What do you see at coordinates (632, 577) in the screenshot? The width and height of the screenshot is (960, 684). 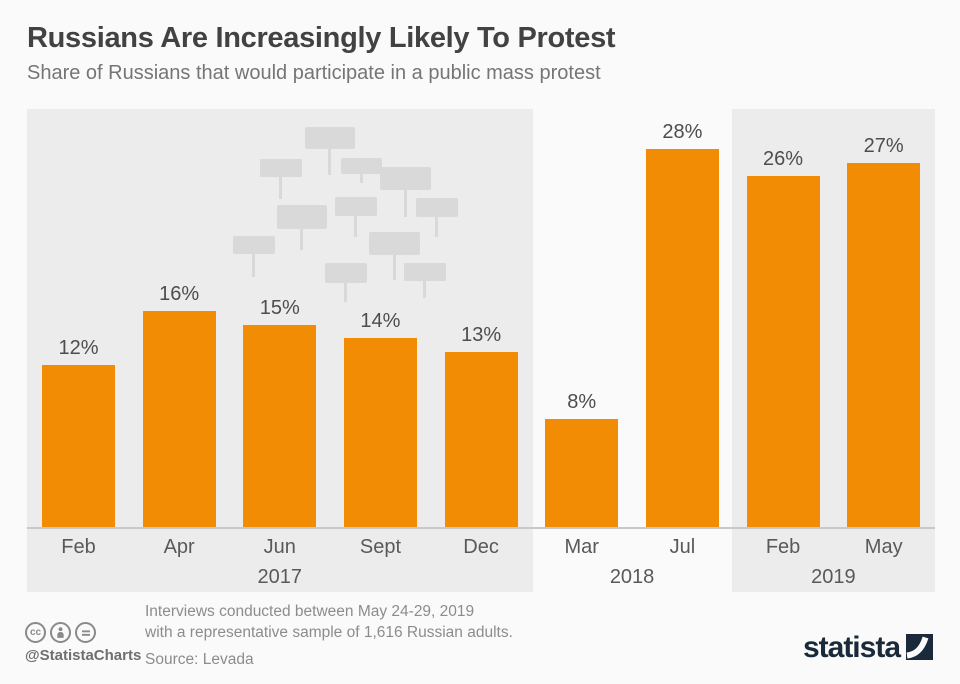 I see `year-label: 2018` at bounding box center [632, 577].